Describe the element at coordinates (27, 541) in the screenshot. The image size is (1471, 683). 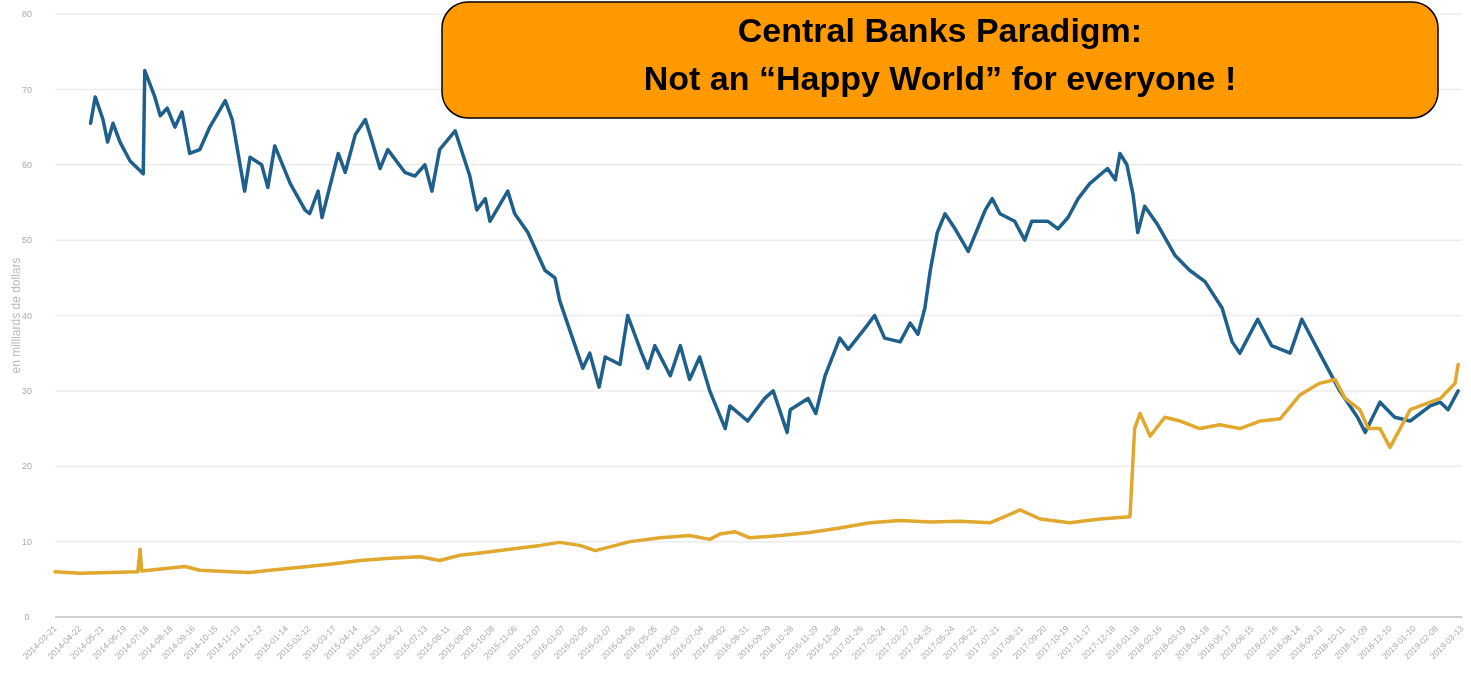
I see `y-tick-label: 10` at that location.